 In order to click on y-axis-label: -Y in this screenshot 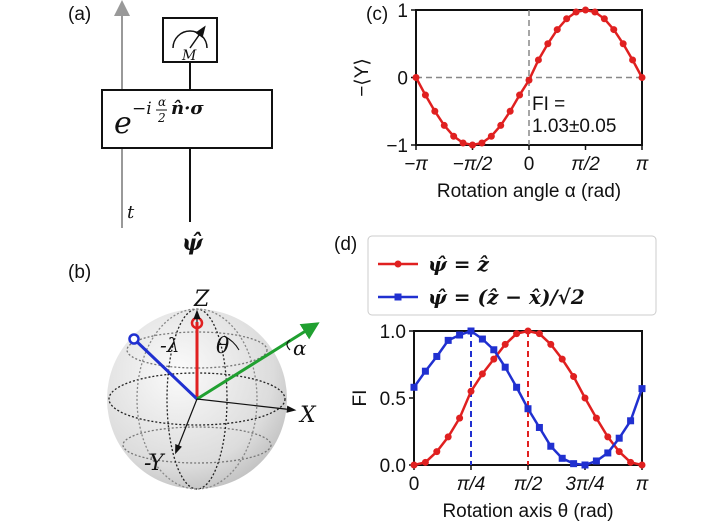, I will do `click(155, 463)`.